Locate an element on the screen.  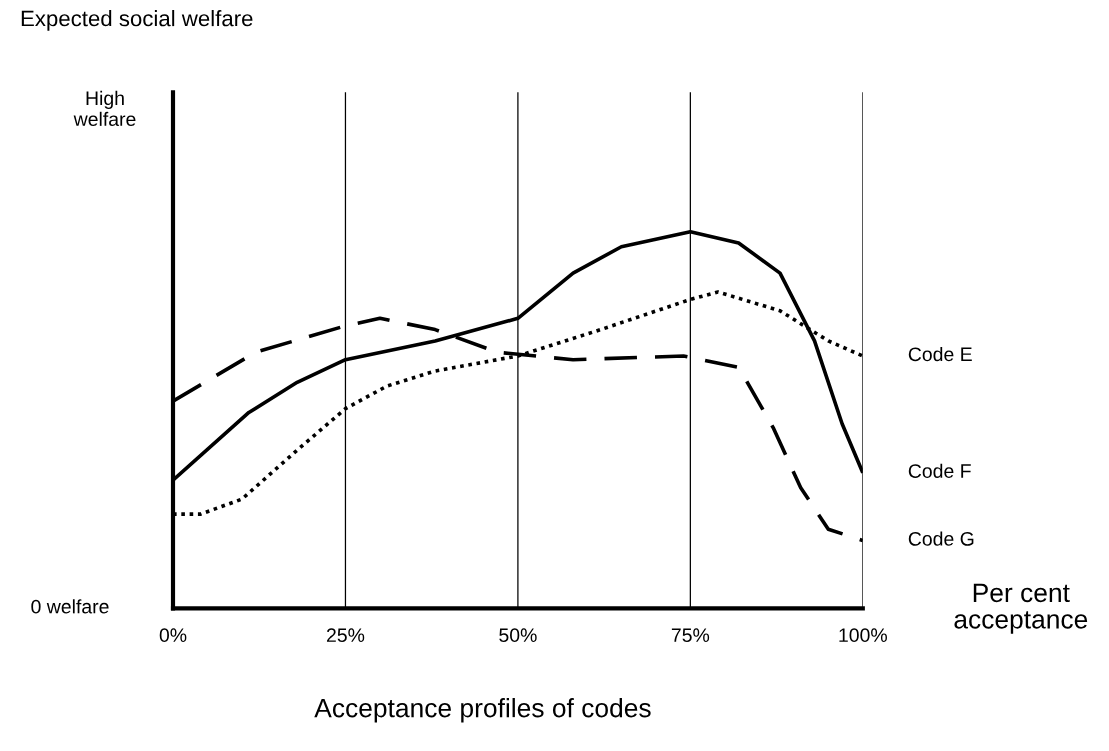
text: High welfare is located at coordinates (104, 108).